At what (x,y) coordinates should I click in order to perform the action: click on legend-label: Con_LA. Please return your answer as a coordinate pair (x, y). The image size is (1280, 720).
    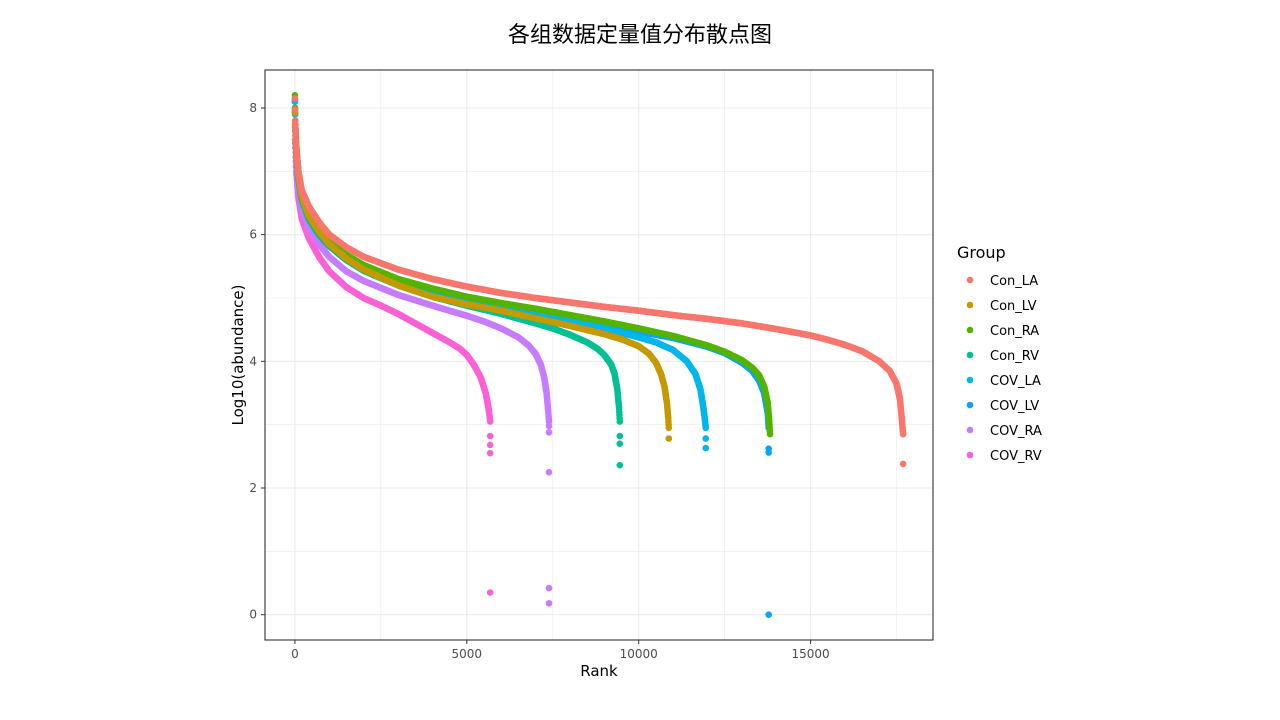
    Looking at the image, I should click on (1014, 281).